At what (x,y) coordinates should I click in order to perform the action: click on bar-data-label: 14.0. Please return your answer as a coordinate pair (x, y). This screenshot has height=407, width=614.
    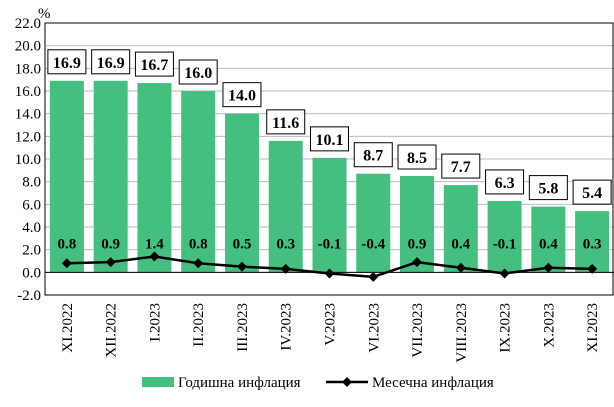
    Looking at the image, I should click on (242, 96).